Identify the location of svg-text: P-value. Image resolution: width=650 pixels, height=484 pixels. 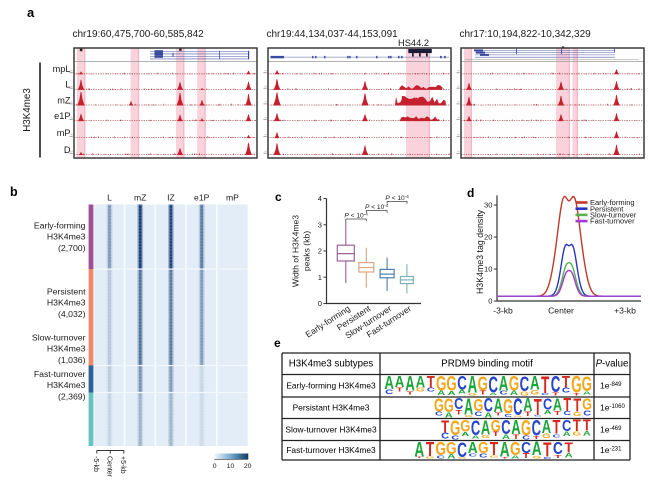
(612, 364).